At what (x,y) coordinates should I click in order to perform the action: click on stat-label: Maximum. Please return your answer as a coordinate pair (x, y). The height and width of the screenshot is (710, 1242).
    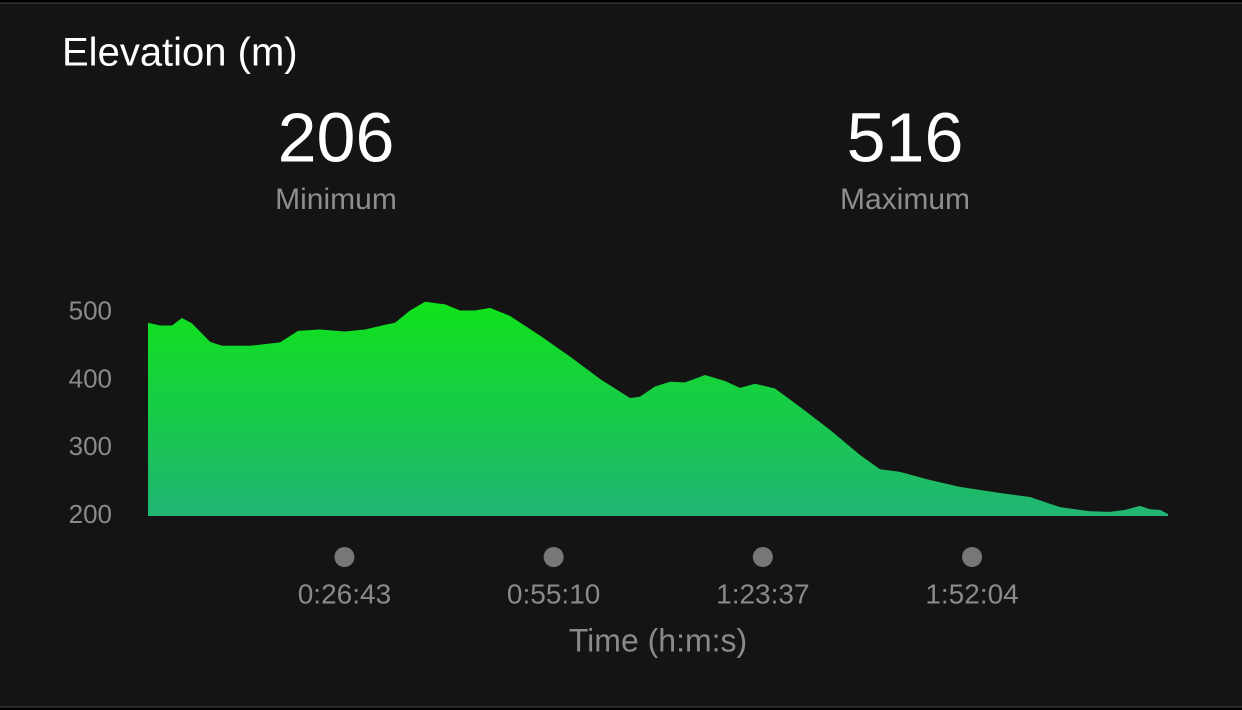
    Looking at the image, I should click on (905, 199).